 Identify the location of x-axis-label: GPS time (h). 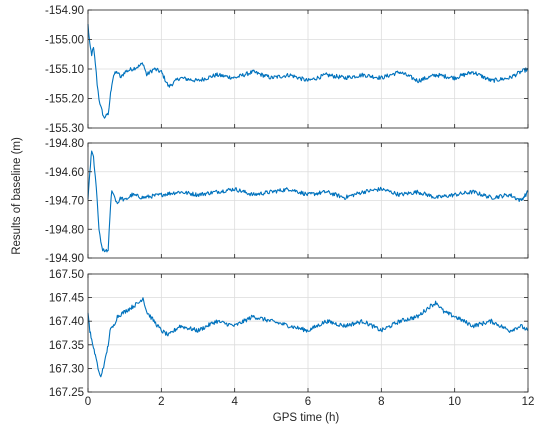
(306, 418).